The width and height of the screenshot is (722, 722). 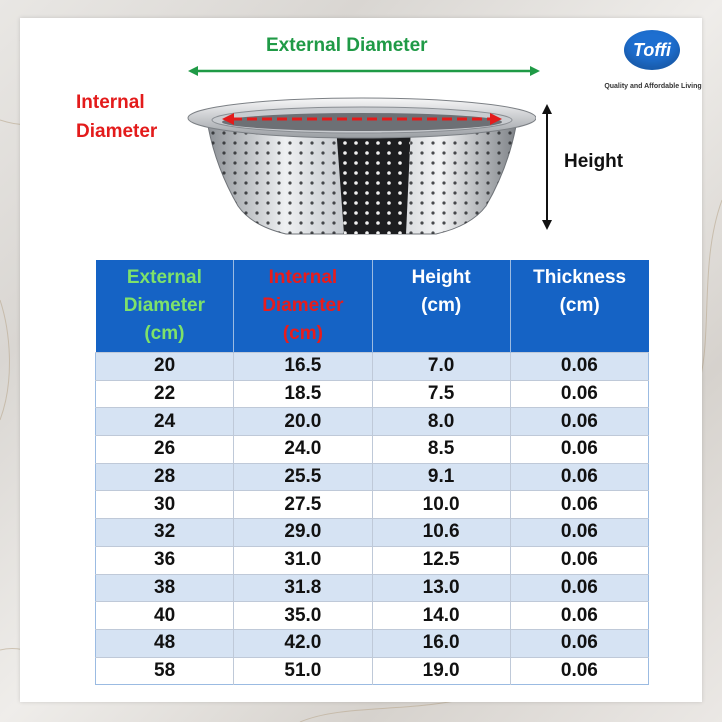 I want to click on table-cell: 20.0, so click(x=303, y=421).